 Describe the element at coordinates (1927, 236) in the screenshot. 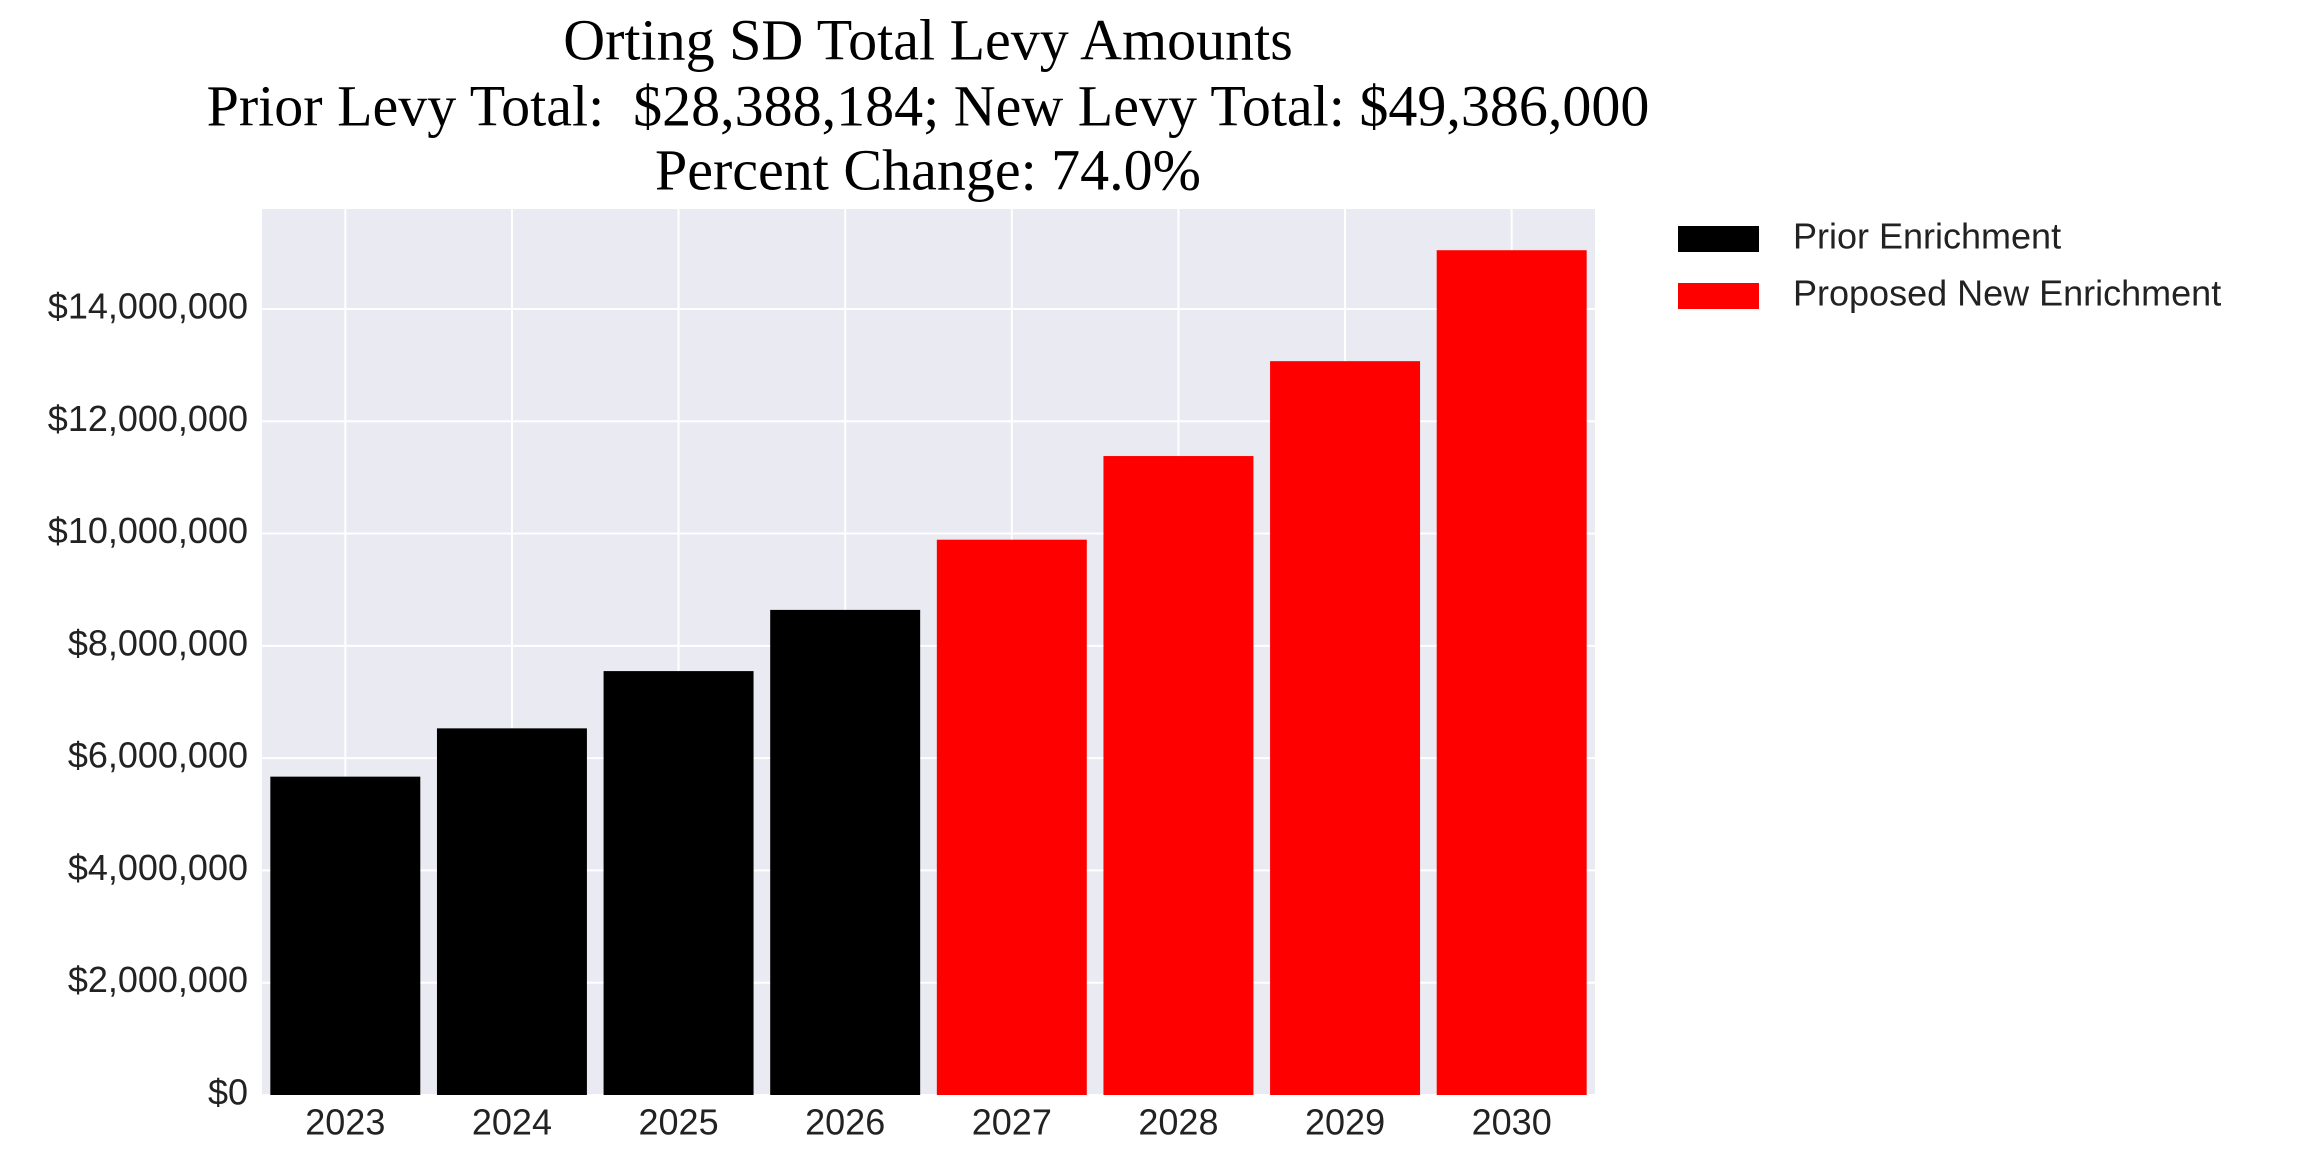

I see `legend-label: Prior Enrichment` at that location.